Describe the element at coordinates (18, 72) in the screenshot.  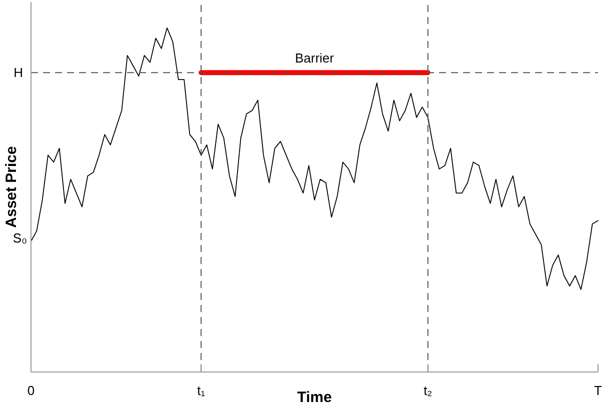
I see `ref-line-label: H` at that location.